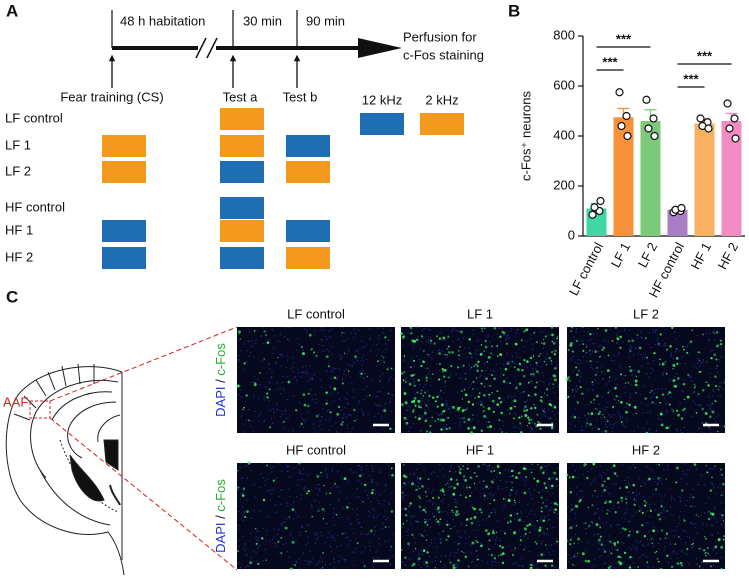  Describe the element at coordinates (620, 255) in the screenshot. I see `x-tick-label: LF 1` at that location.